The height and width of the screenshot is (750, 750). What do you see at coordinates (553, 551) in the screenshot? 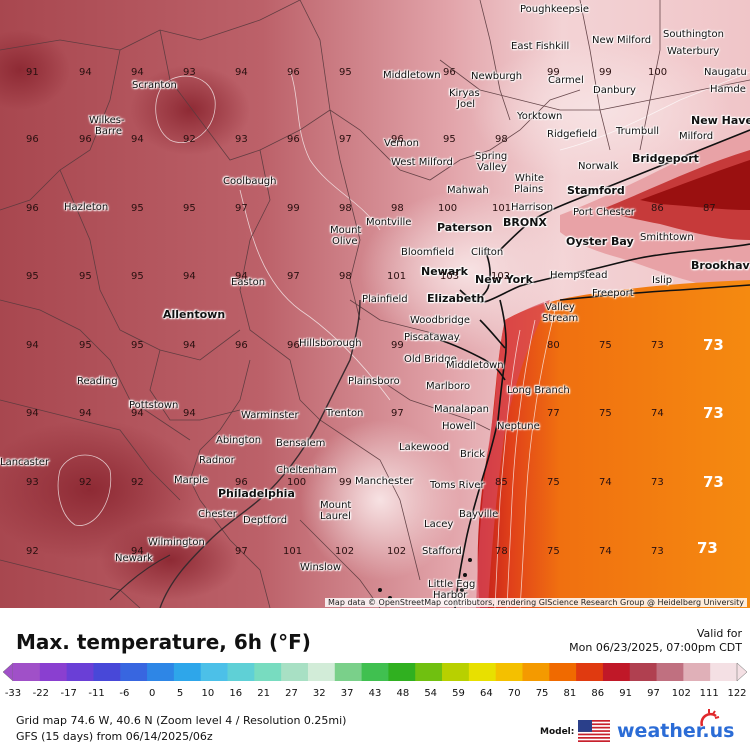
I see `temperature-value: 75` at bounding box center [553, 551].